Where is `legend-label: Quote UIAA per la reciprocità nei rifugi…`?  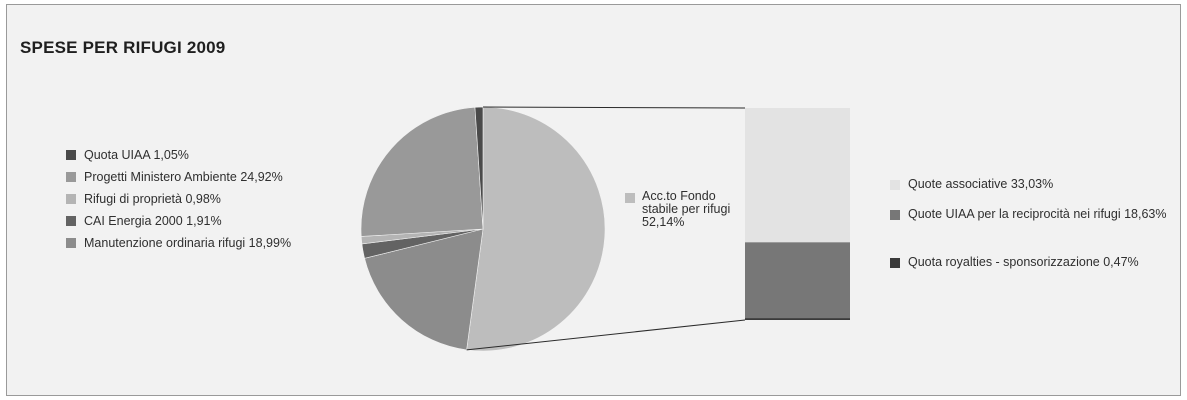 legend-label: Quote UIAA per la reciprocità nei rifugi… is located at coordinates (1037, 214).